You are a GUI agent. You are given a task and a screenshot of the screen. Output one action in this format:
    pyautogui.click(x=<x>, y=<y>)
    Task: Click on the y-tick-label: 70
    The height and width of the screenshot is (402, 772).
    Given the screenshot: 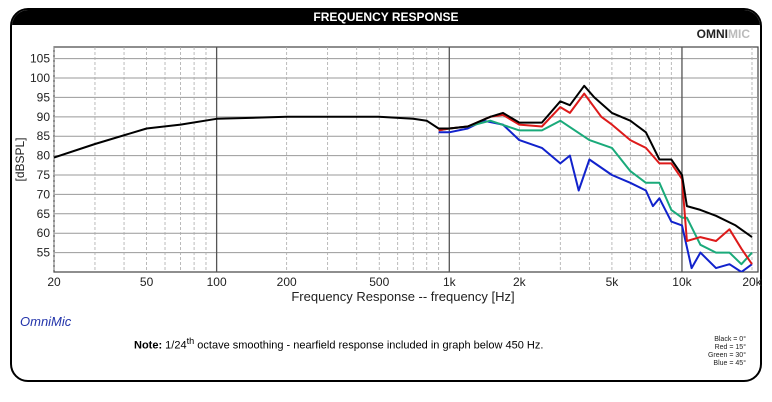 What is the action you would take?
    pyautogui.click(x=44, y=194)
    